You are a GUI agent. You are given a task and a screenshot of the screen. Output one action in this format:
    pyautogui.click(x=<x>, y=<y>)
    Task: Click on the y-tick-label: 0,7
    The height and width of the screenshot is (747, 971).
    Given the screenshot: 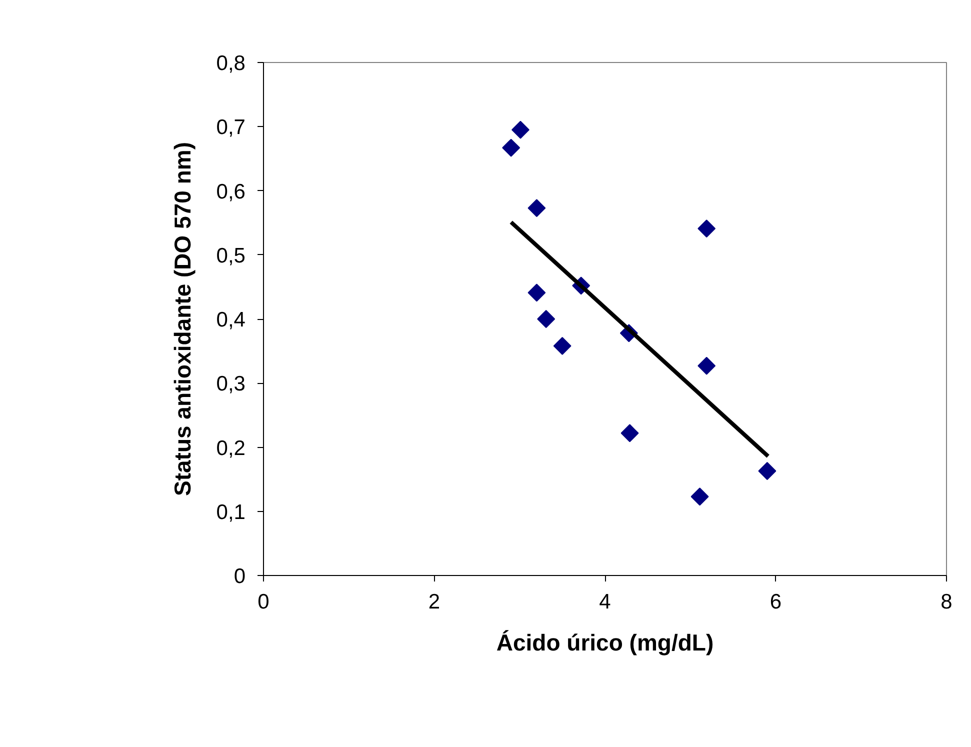 What is the action you would take?
    pyautogui.click(x=231, y=128)
    